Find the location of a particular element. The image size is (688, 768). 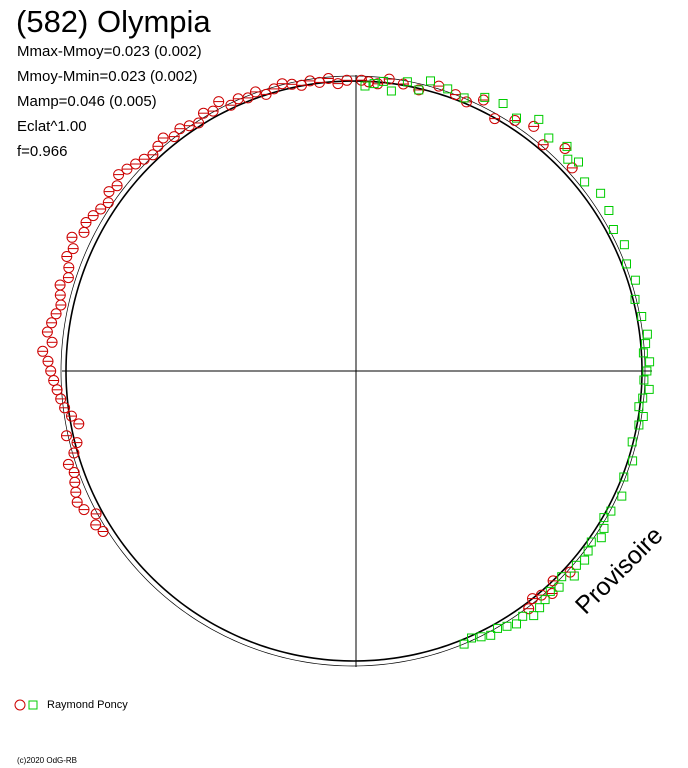

legend: Raymond Poncy is located at coordinates (71, 705).